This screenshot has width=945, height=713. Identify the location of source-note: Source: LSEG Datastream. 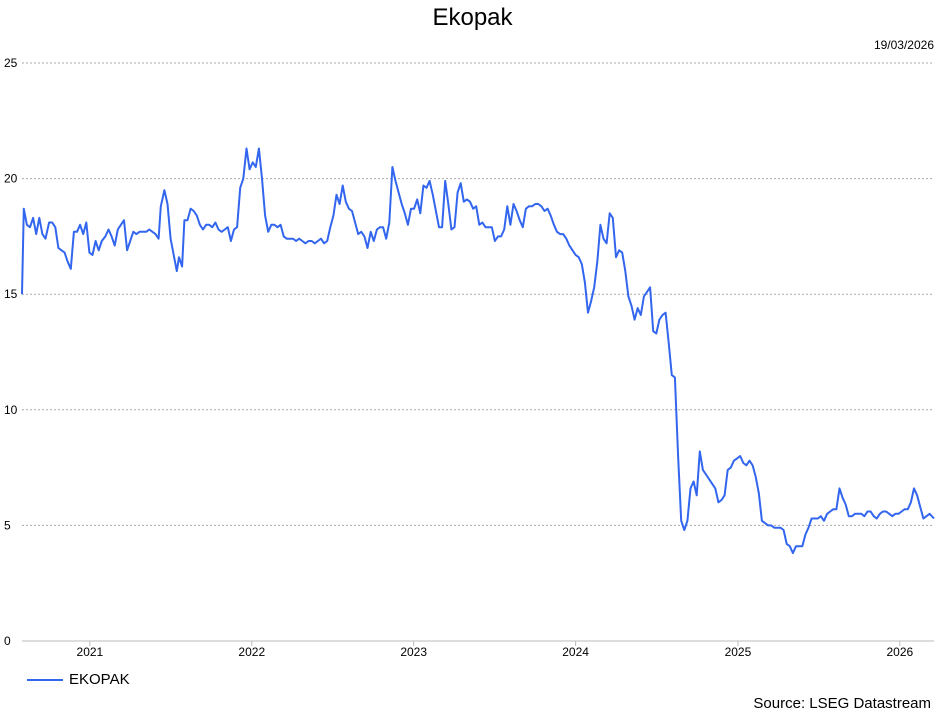
(842, 703).